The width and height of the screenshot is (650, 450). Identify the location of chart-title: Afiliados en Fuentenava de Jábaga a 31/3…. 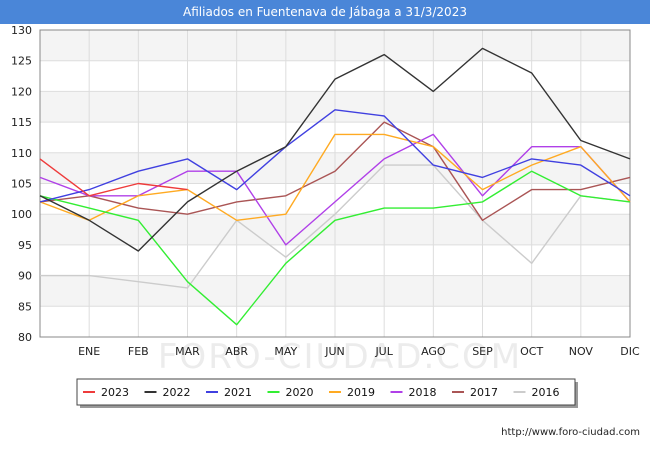
(325, 12).